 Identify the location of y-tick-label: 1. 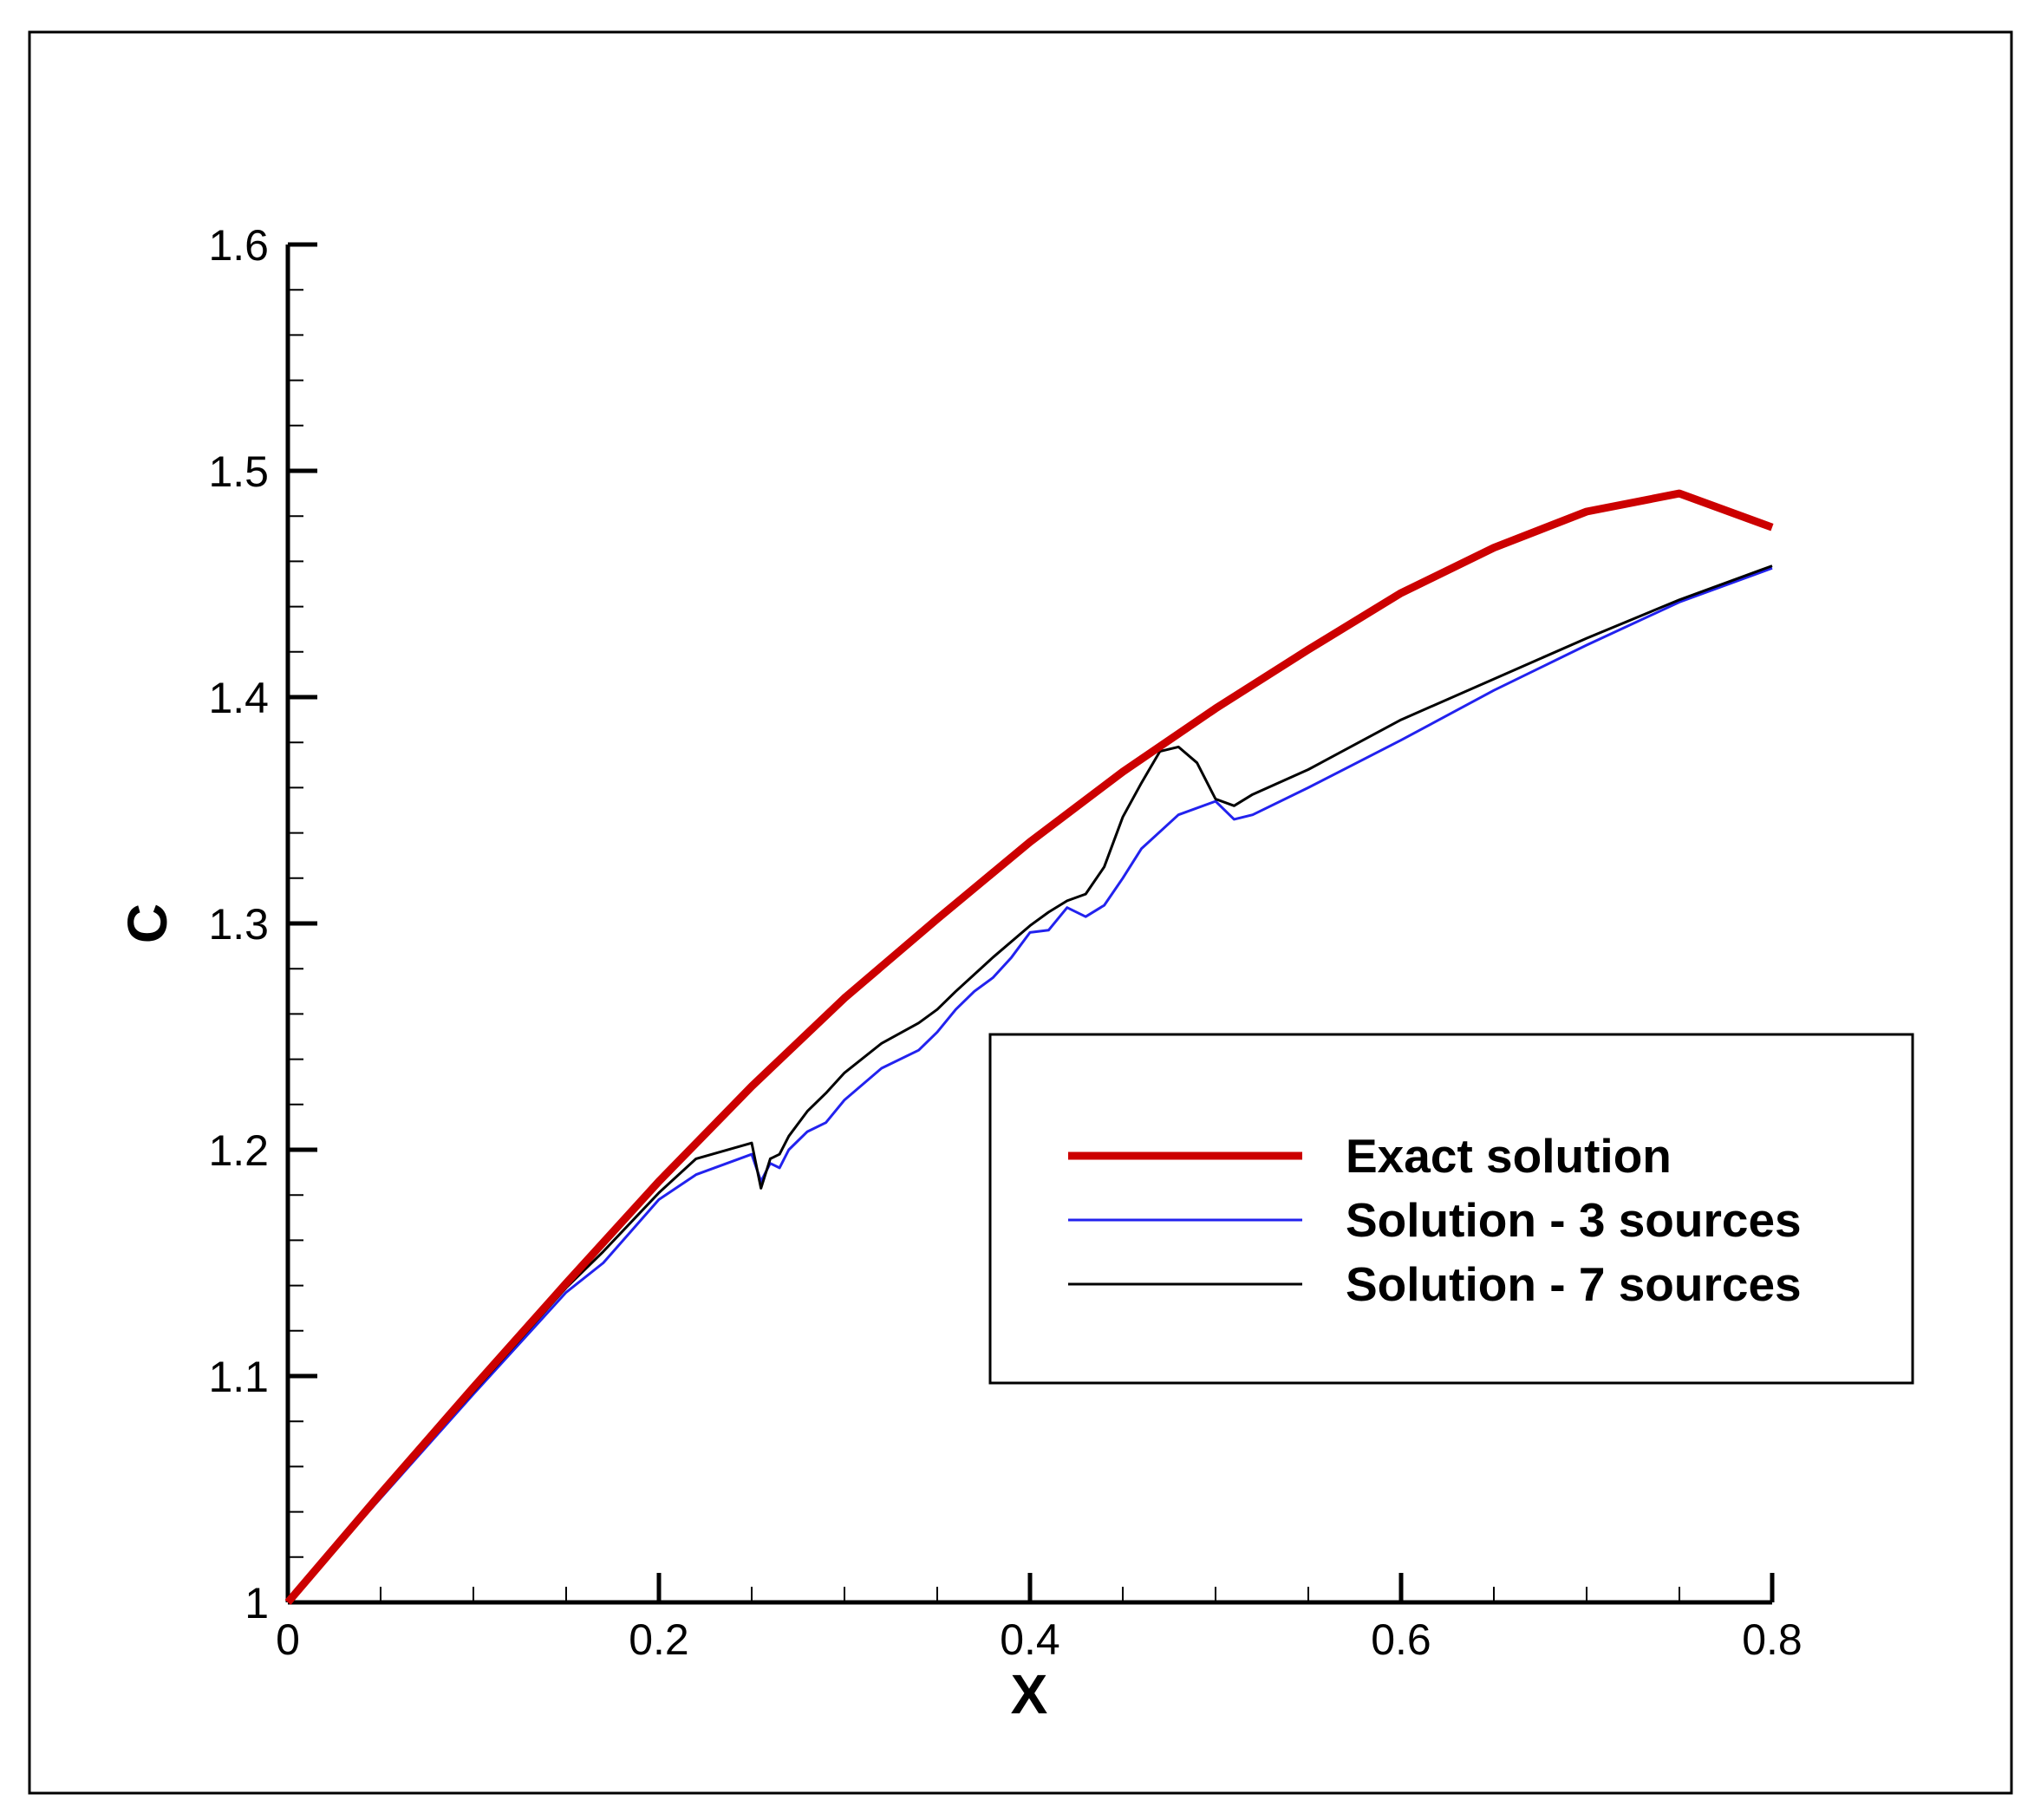
(256, 1603).